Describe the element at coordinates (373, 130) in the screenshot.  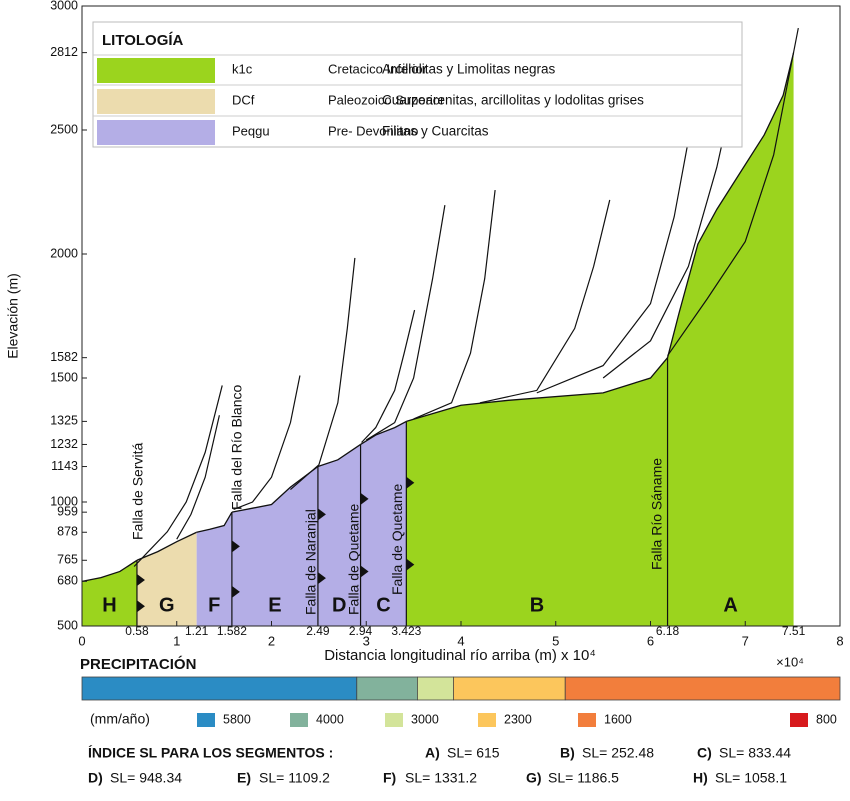
I see `legend-age: Pre- Devoniano` at that location.